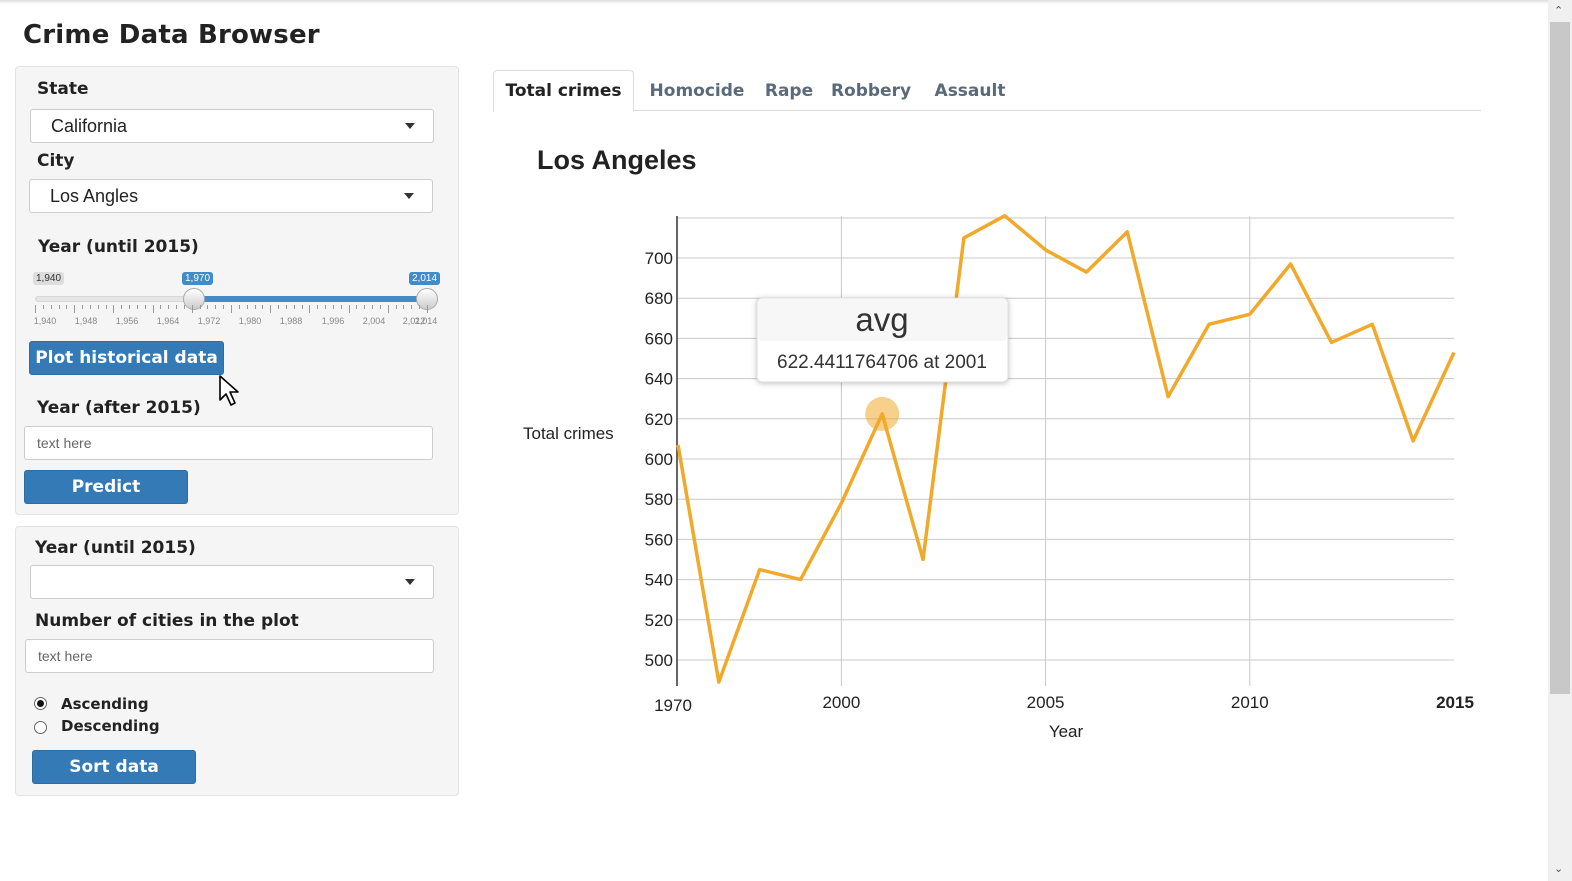 This screenshot has width=1572, height=881. Describe the element at coordinates (659, 660) in the screenshot. I see `y-tick-label: 500` at that location.